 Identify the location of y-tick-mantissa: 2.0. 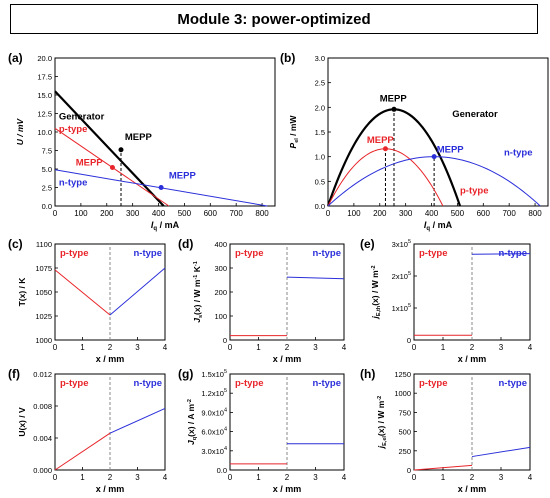
(320, 107).